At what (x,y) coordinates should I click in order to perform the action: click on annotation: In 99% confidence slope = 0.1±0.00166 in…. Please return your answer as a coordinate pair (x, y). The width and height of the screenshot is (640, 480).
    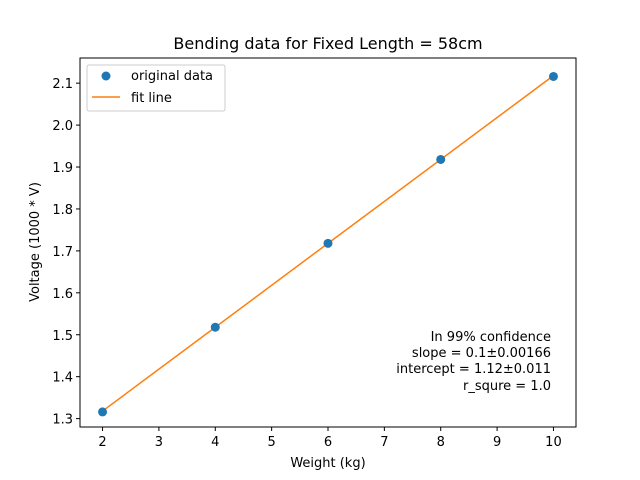
    Looking at the image, I should click on (473, 362).